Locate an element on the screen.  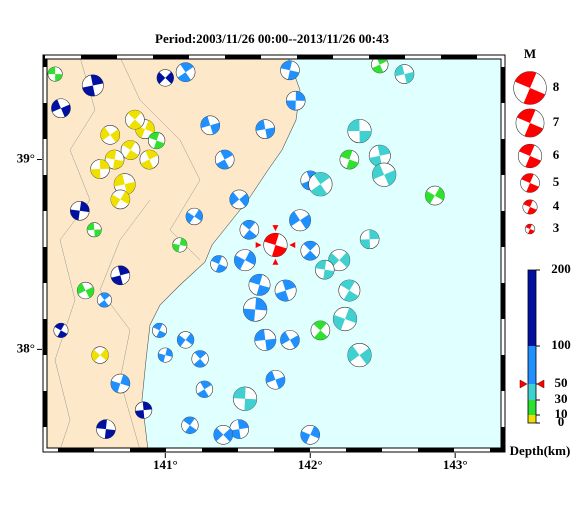
legend-label: 8 is located at coordinates (556, 86).